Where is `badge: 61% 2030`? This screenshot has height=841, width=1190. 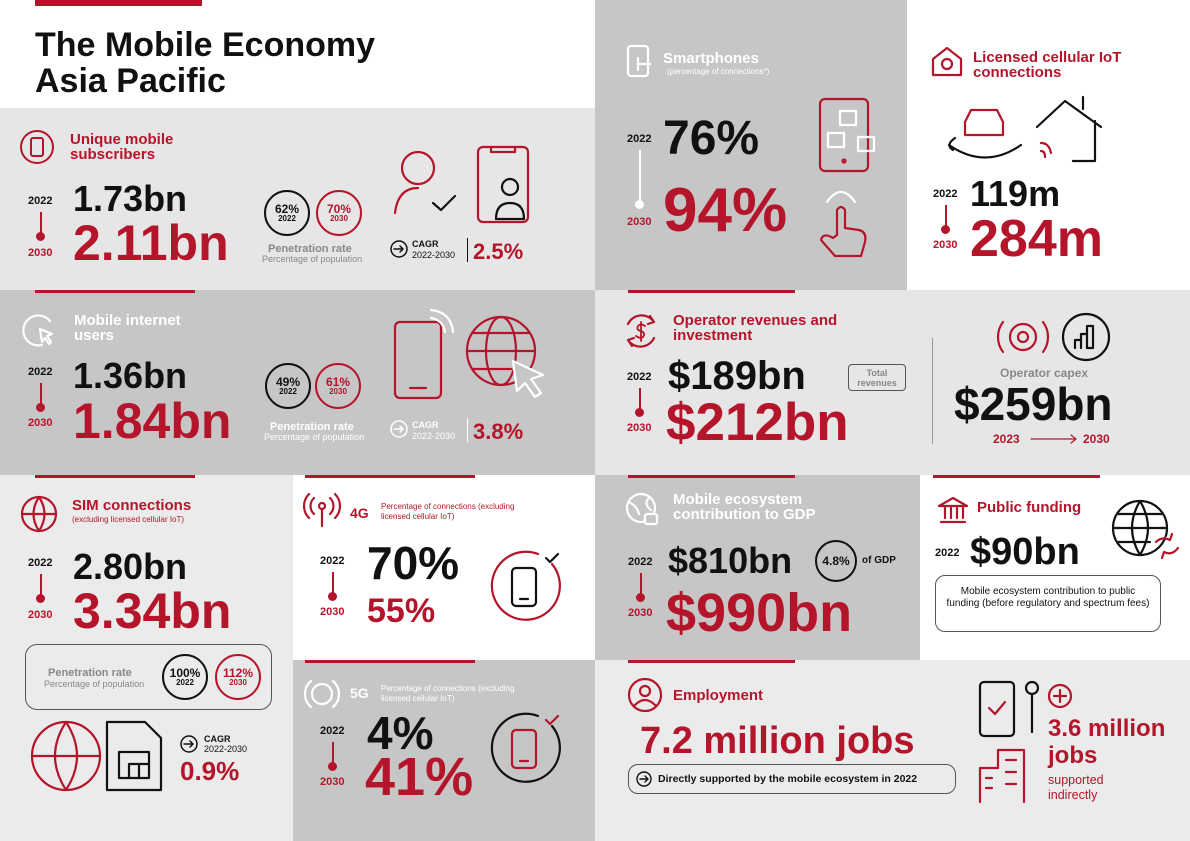 badge: 61% 2030 is located at coordinates (338, 386).